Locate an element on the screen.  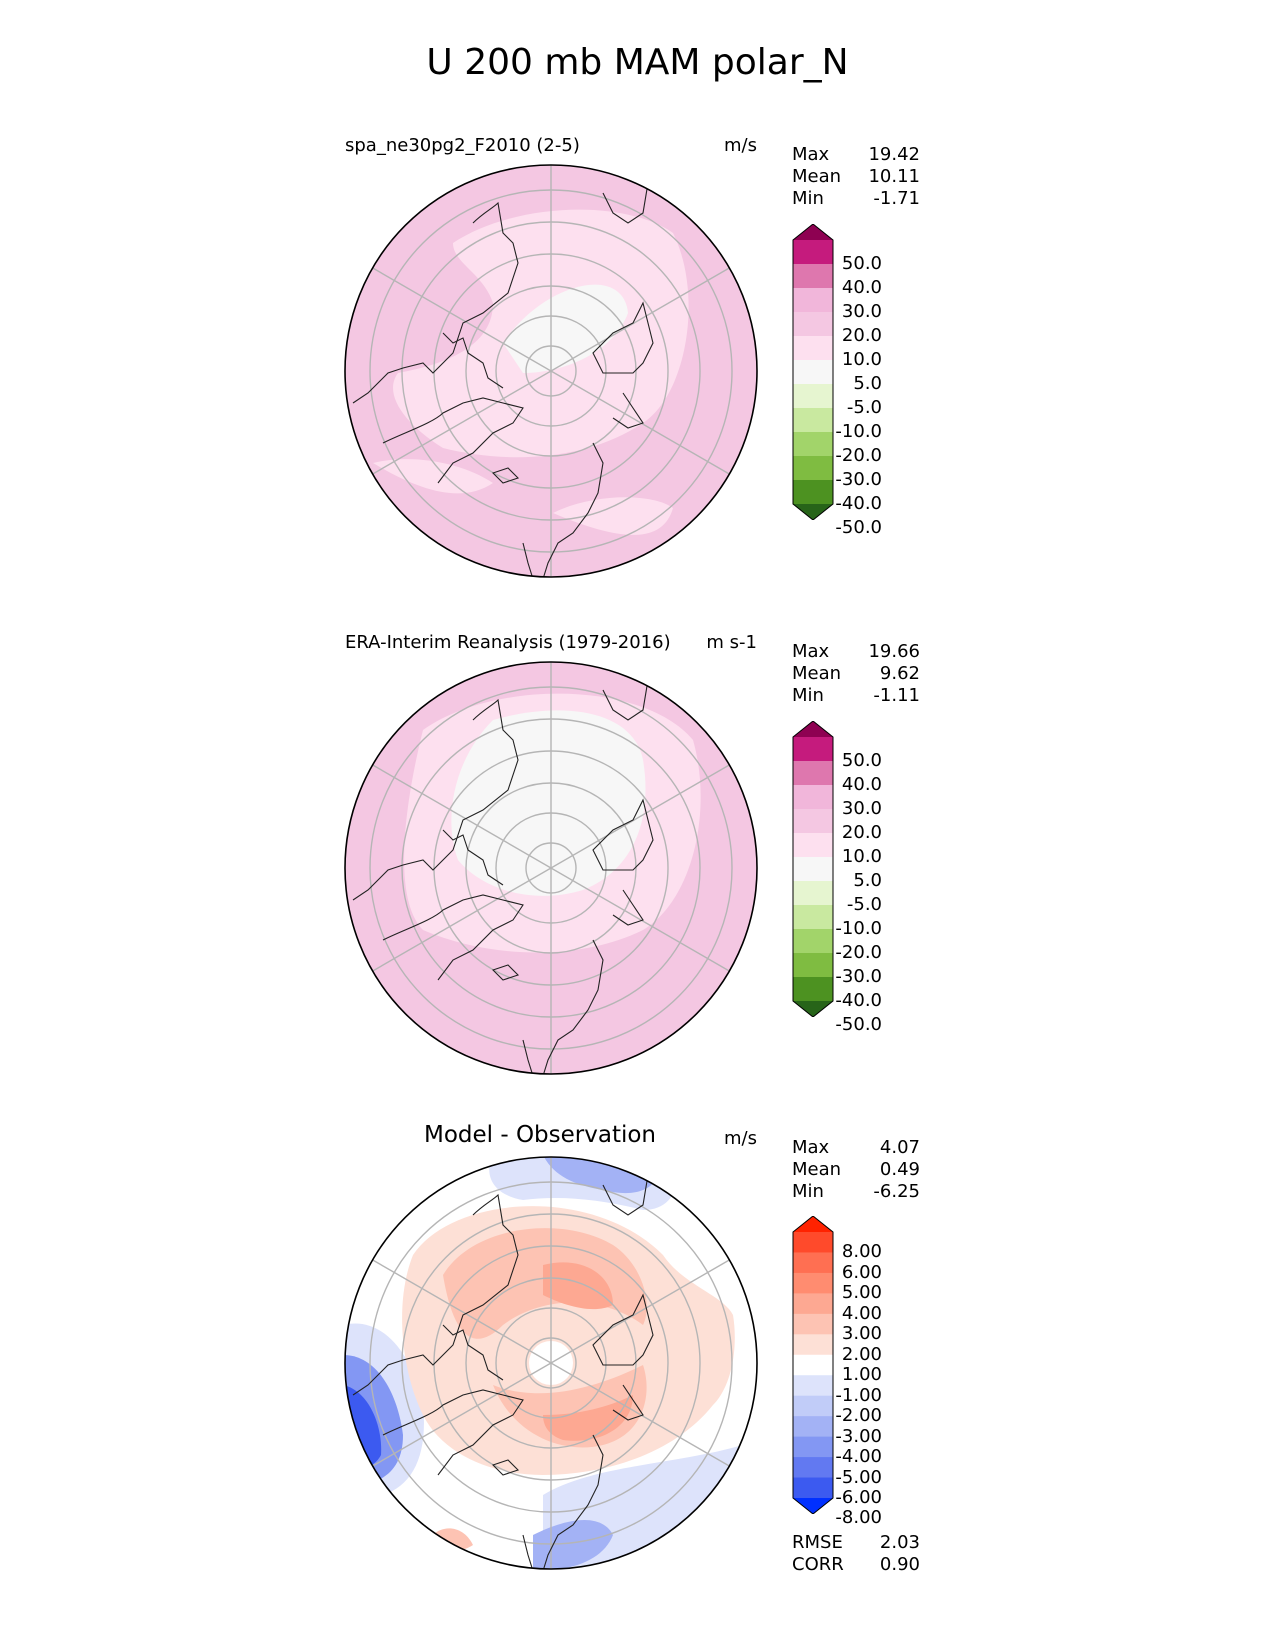
colorbar-tick-label: 50.0 is located at coordinates (861, 760).